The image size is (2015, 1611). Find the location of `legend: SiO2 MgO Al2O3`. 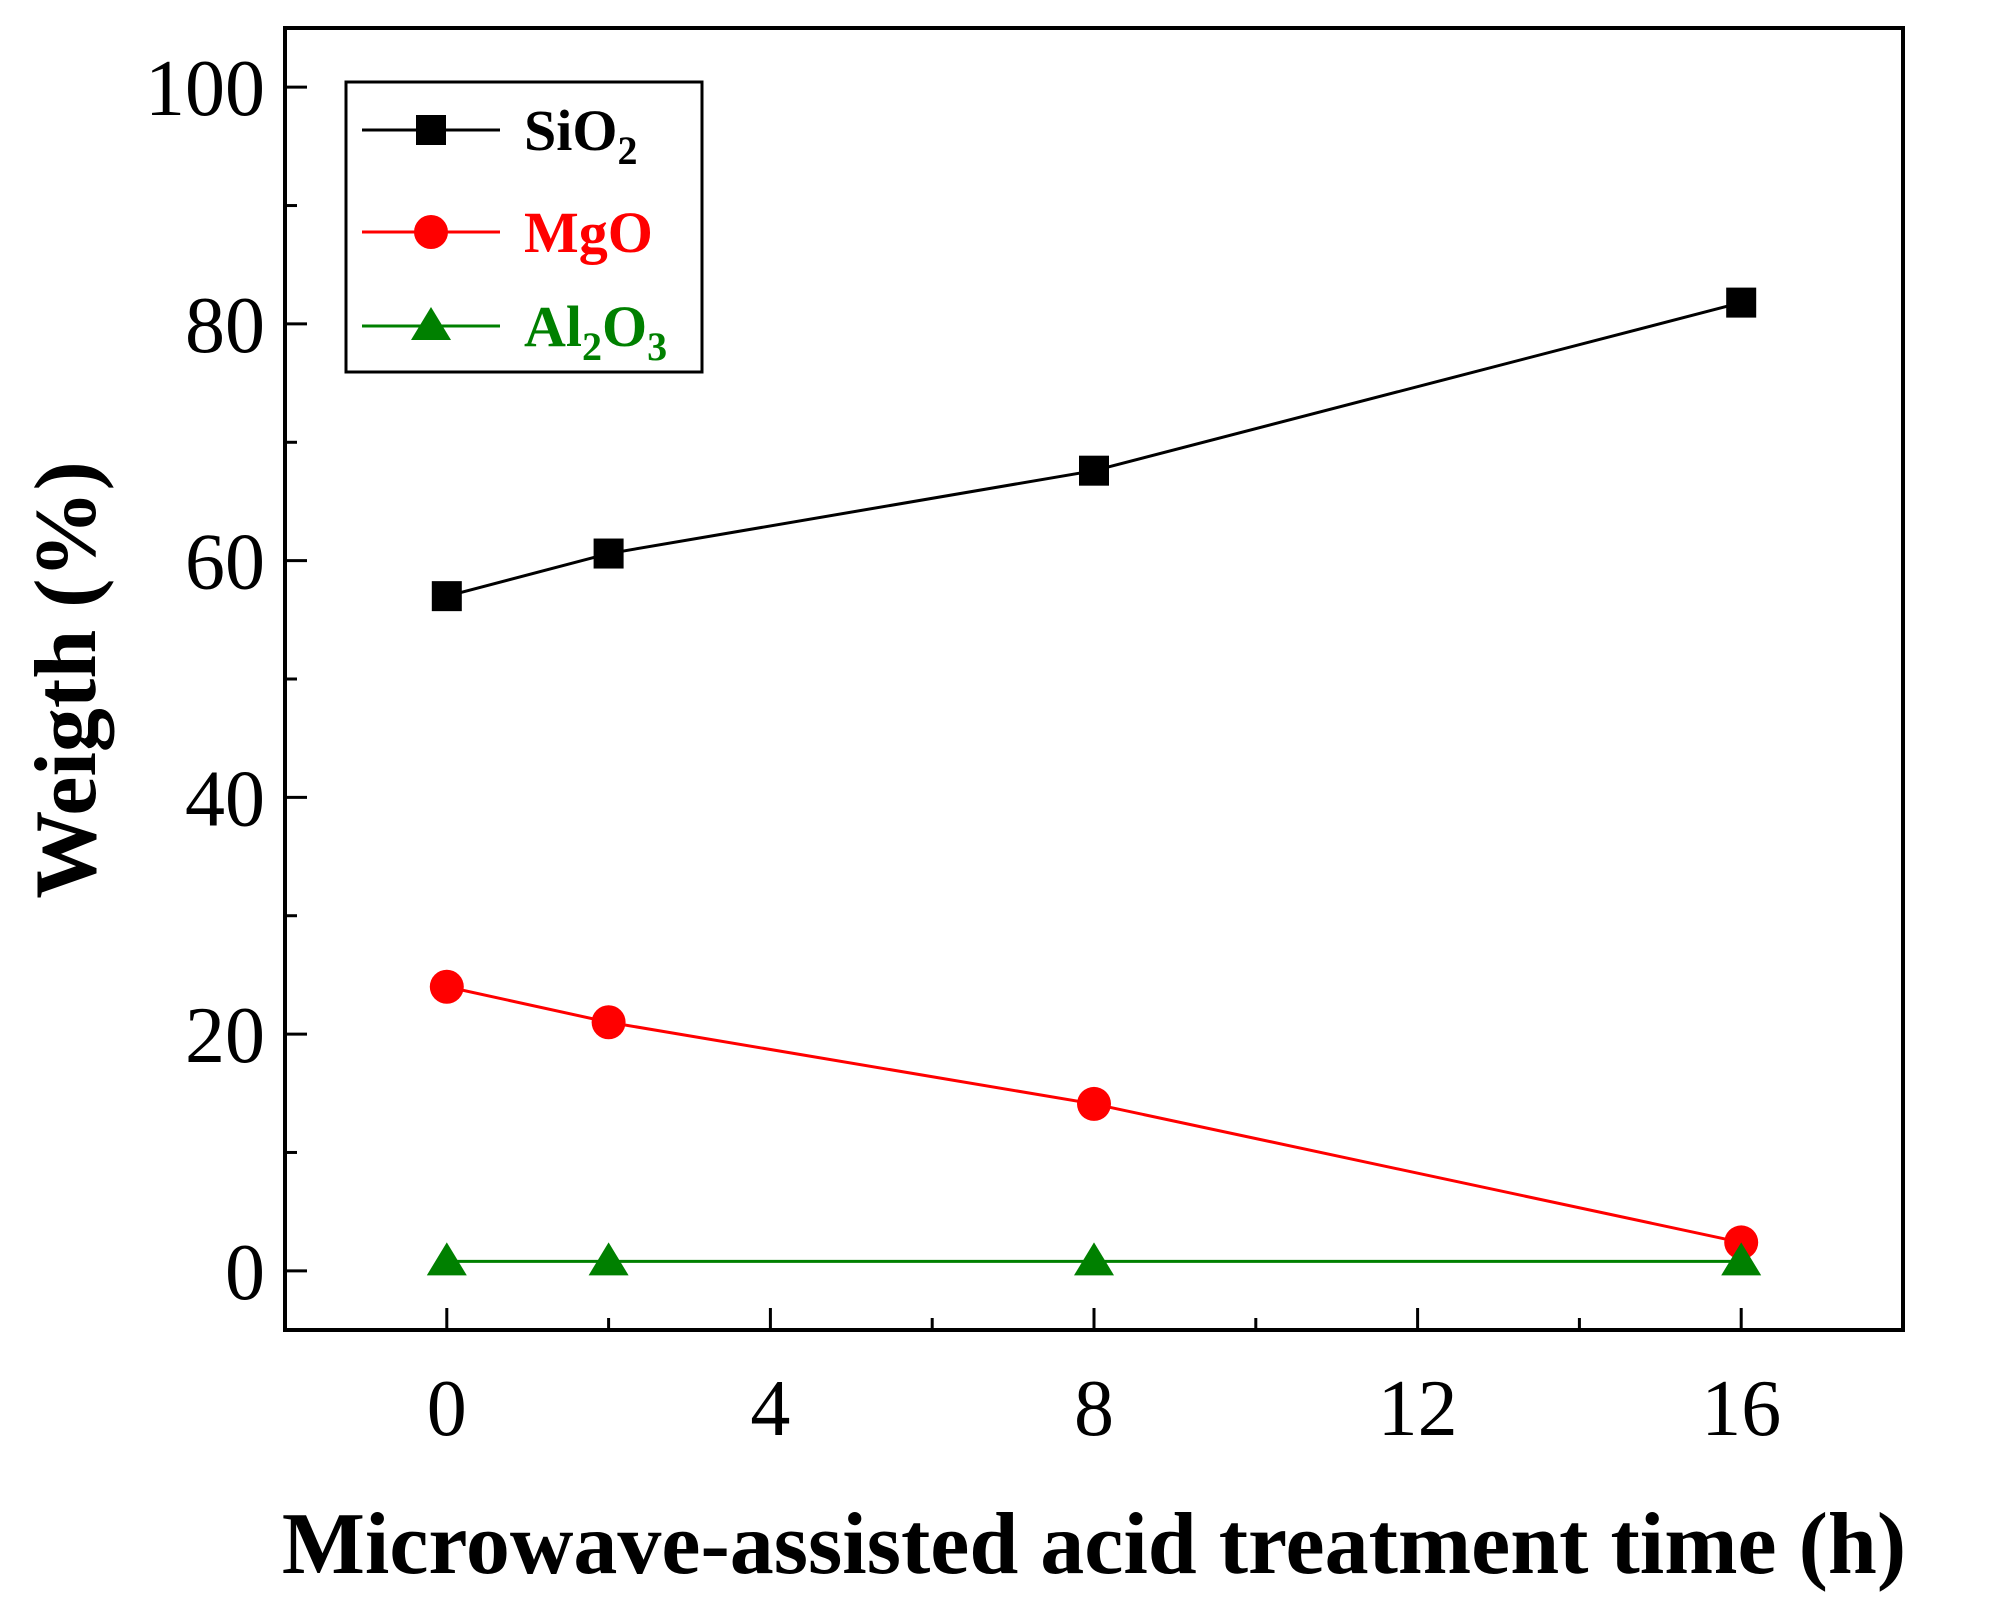

legend: SiO2 MgO Al2O3 is located at coordinates (524, 227).